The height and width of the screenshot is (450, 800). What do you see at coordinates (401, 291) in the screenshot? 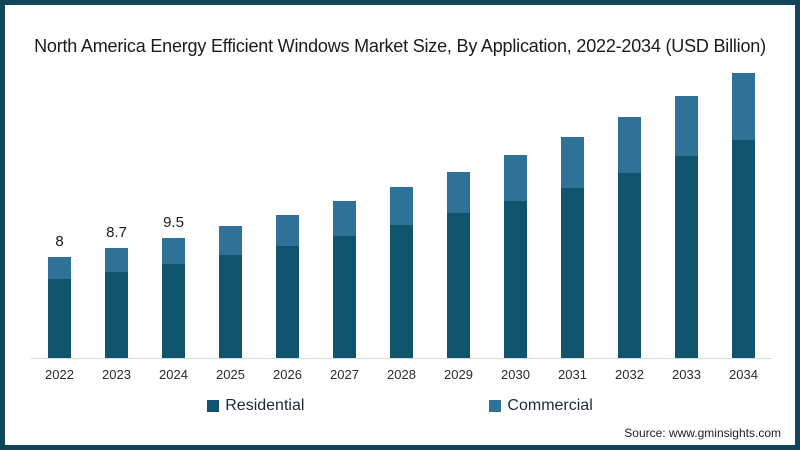
I see `bar-segment-residential-2028` at bounding box center [401, 291].